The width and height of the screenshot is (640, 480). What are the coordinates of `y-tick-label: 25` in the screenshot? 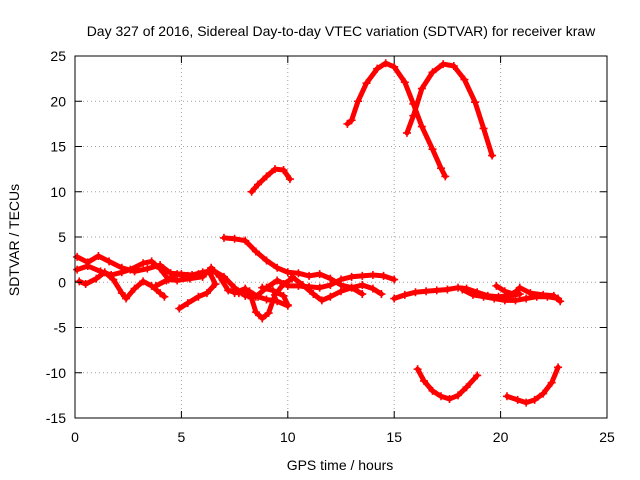 It's located at (58, 56).